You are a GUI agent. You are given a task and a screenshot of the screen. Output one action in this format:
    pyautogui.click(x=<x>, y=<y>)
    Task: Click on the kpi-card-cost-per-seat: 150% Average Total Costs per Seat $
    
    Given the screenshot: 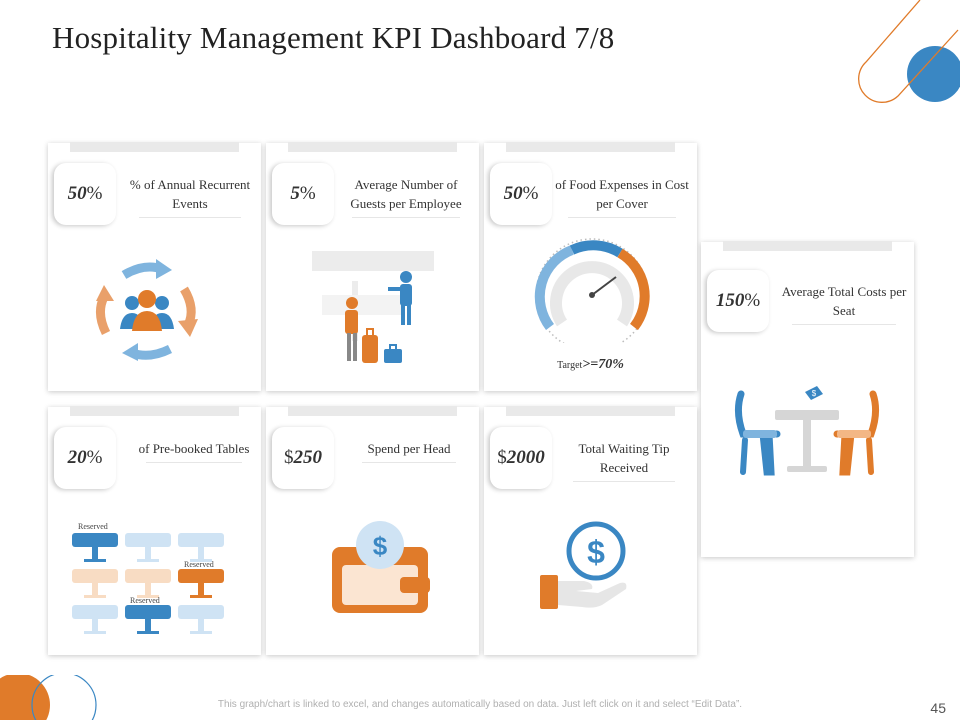 What is the action you would take?
    pyautogui.click(x=807, y=399)
    